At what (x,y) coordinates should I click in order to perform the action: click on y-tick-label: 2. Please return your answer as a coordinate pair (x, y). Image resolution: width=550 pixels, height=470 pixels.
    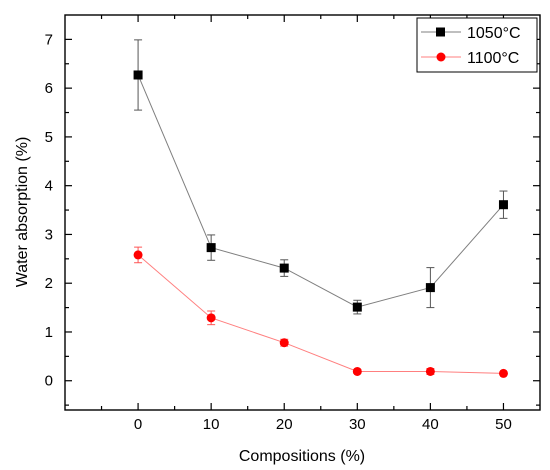
    Looking at the image, I should click on (49, 283).